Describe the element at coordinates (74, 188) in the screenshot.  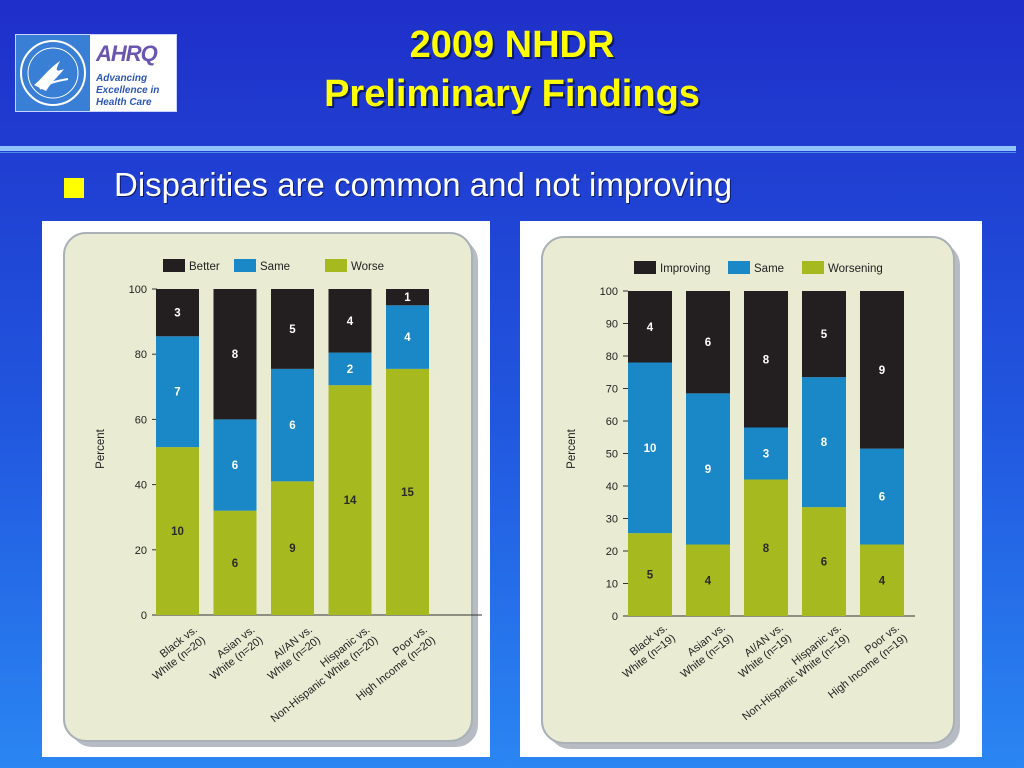
I see `bullet-square-icon` at that location.